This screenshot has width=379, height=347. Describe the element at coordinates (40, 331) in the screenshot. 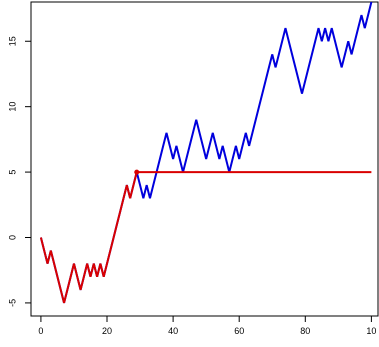

I see `x-tick-label: 0` at that location.